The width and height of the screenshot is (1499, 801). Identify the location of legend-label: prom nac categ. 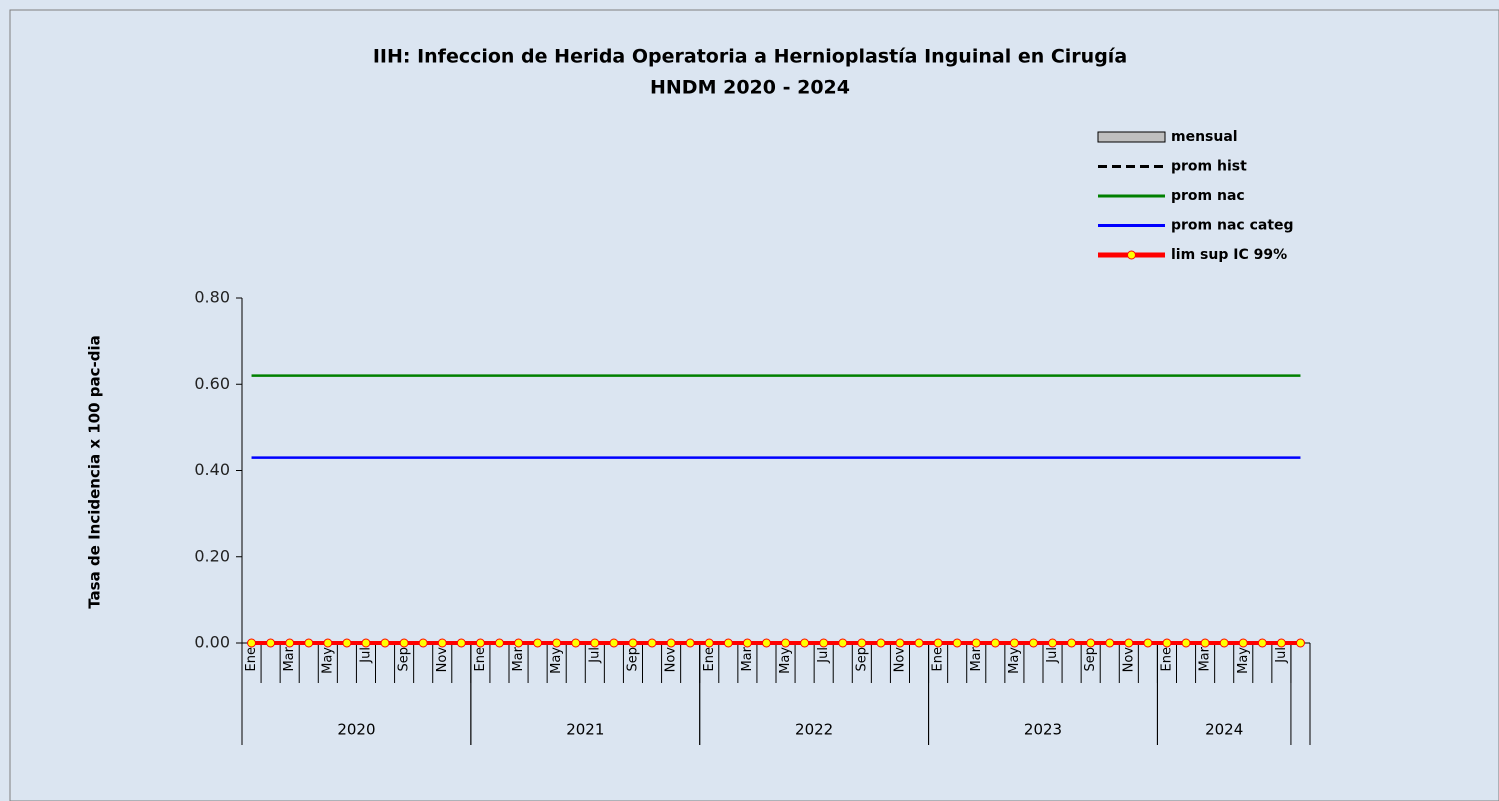
(1232, 226).